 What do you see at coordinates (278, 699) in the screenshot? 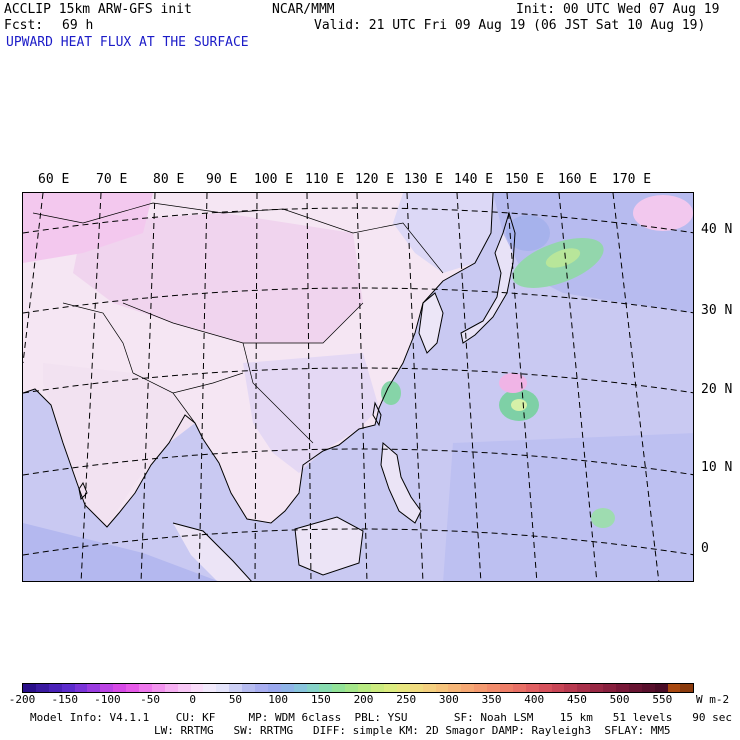
I see `colorbar-tick-label: 100` at bounding box center [278, 699].